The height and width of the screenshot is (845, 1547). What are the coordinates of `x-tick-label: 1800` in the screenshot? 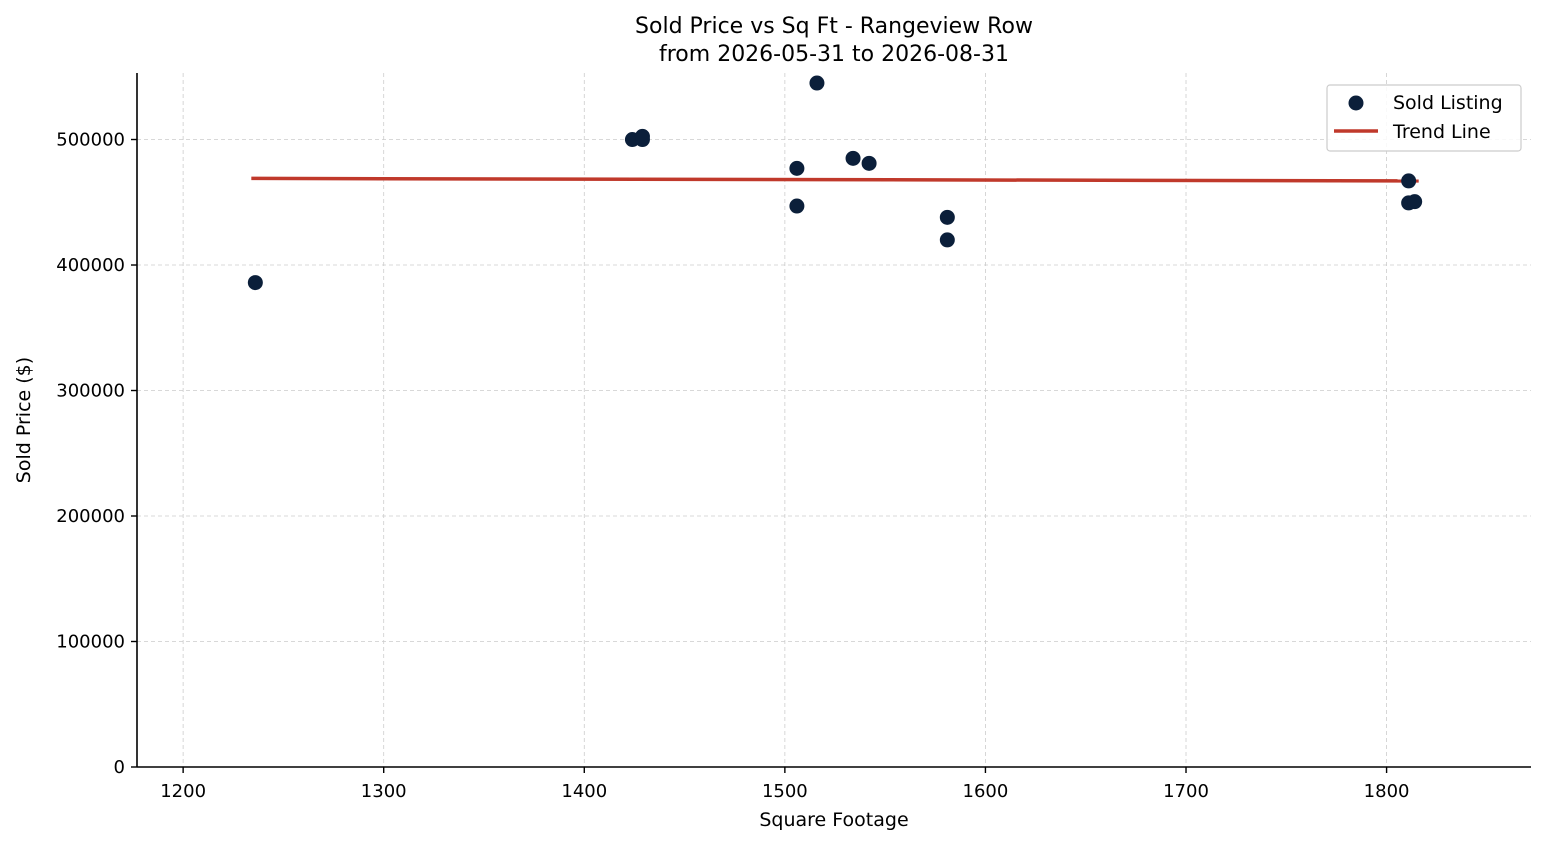 It's located at (1387, 791).